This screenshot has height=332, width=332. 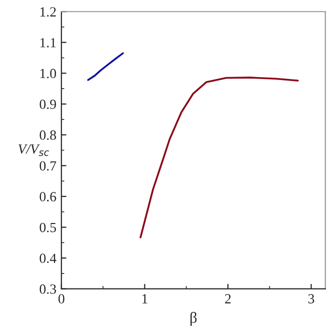 I want to click on x-axis-title: β, so click(x=193, y=319).